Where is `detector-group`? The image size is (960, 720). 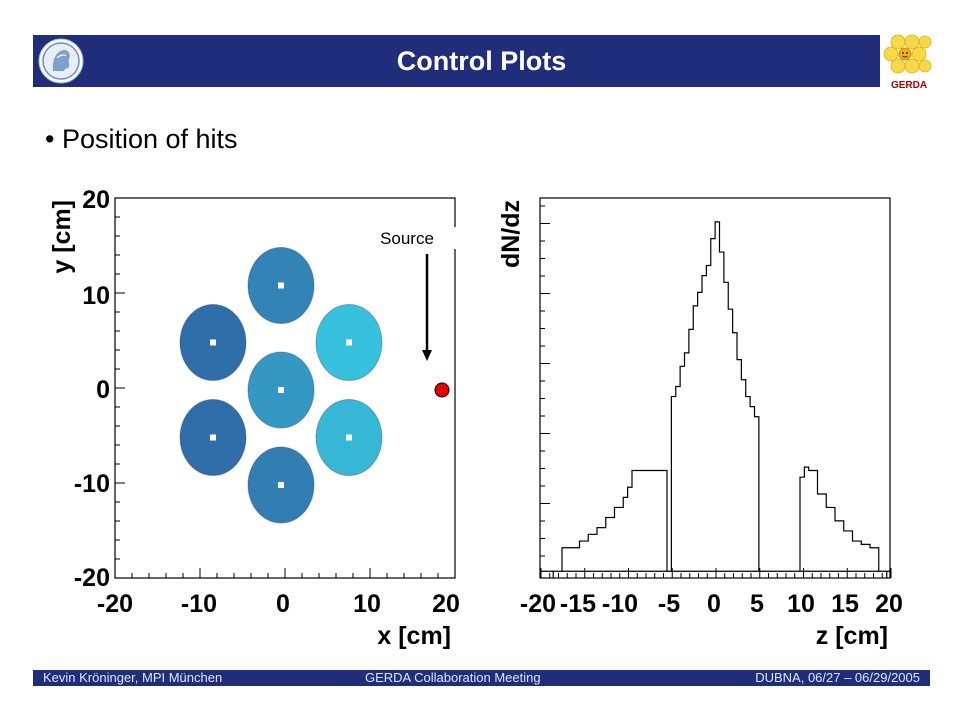
detector-group is located at coordinates (281, 385).